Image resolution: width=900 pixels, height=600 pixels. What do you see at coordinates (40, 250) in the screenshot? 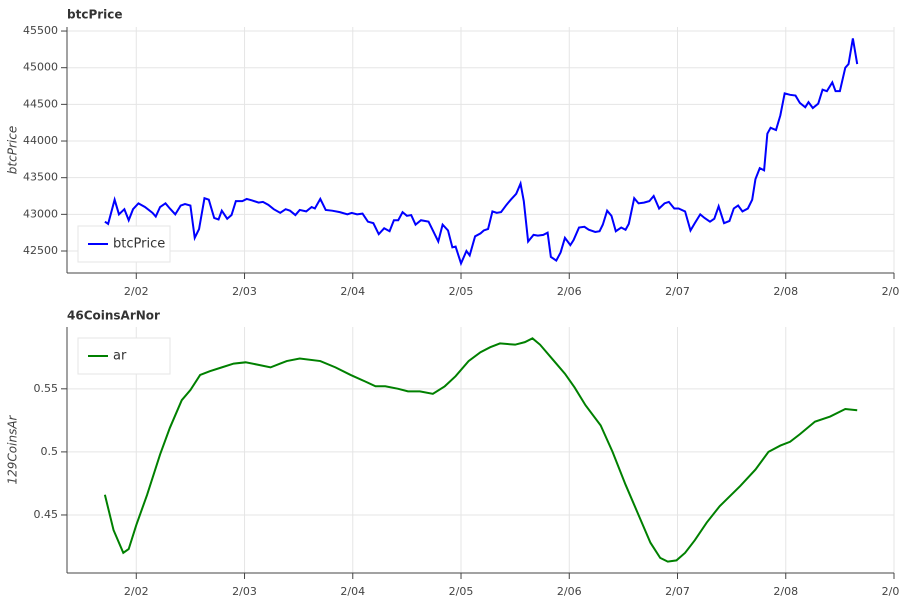
I see `y-tick-label: 42500` at bounding box center [40, 250].